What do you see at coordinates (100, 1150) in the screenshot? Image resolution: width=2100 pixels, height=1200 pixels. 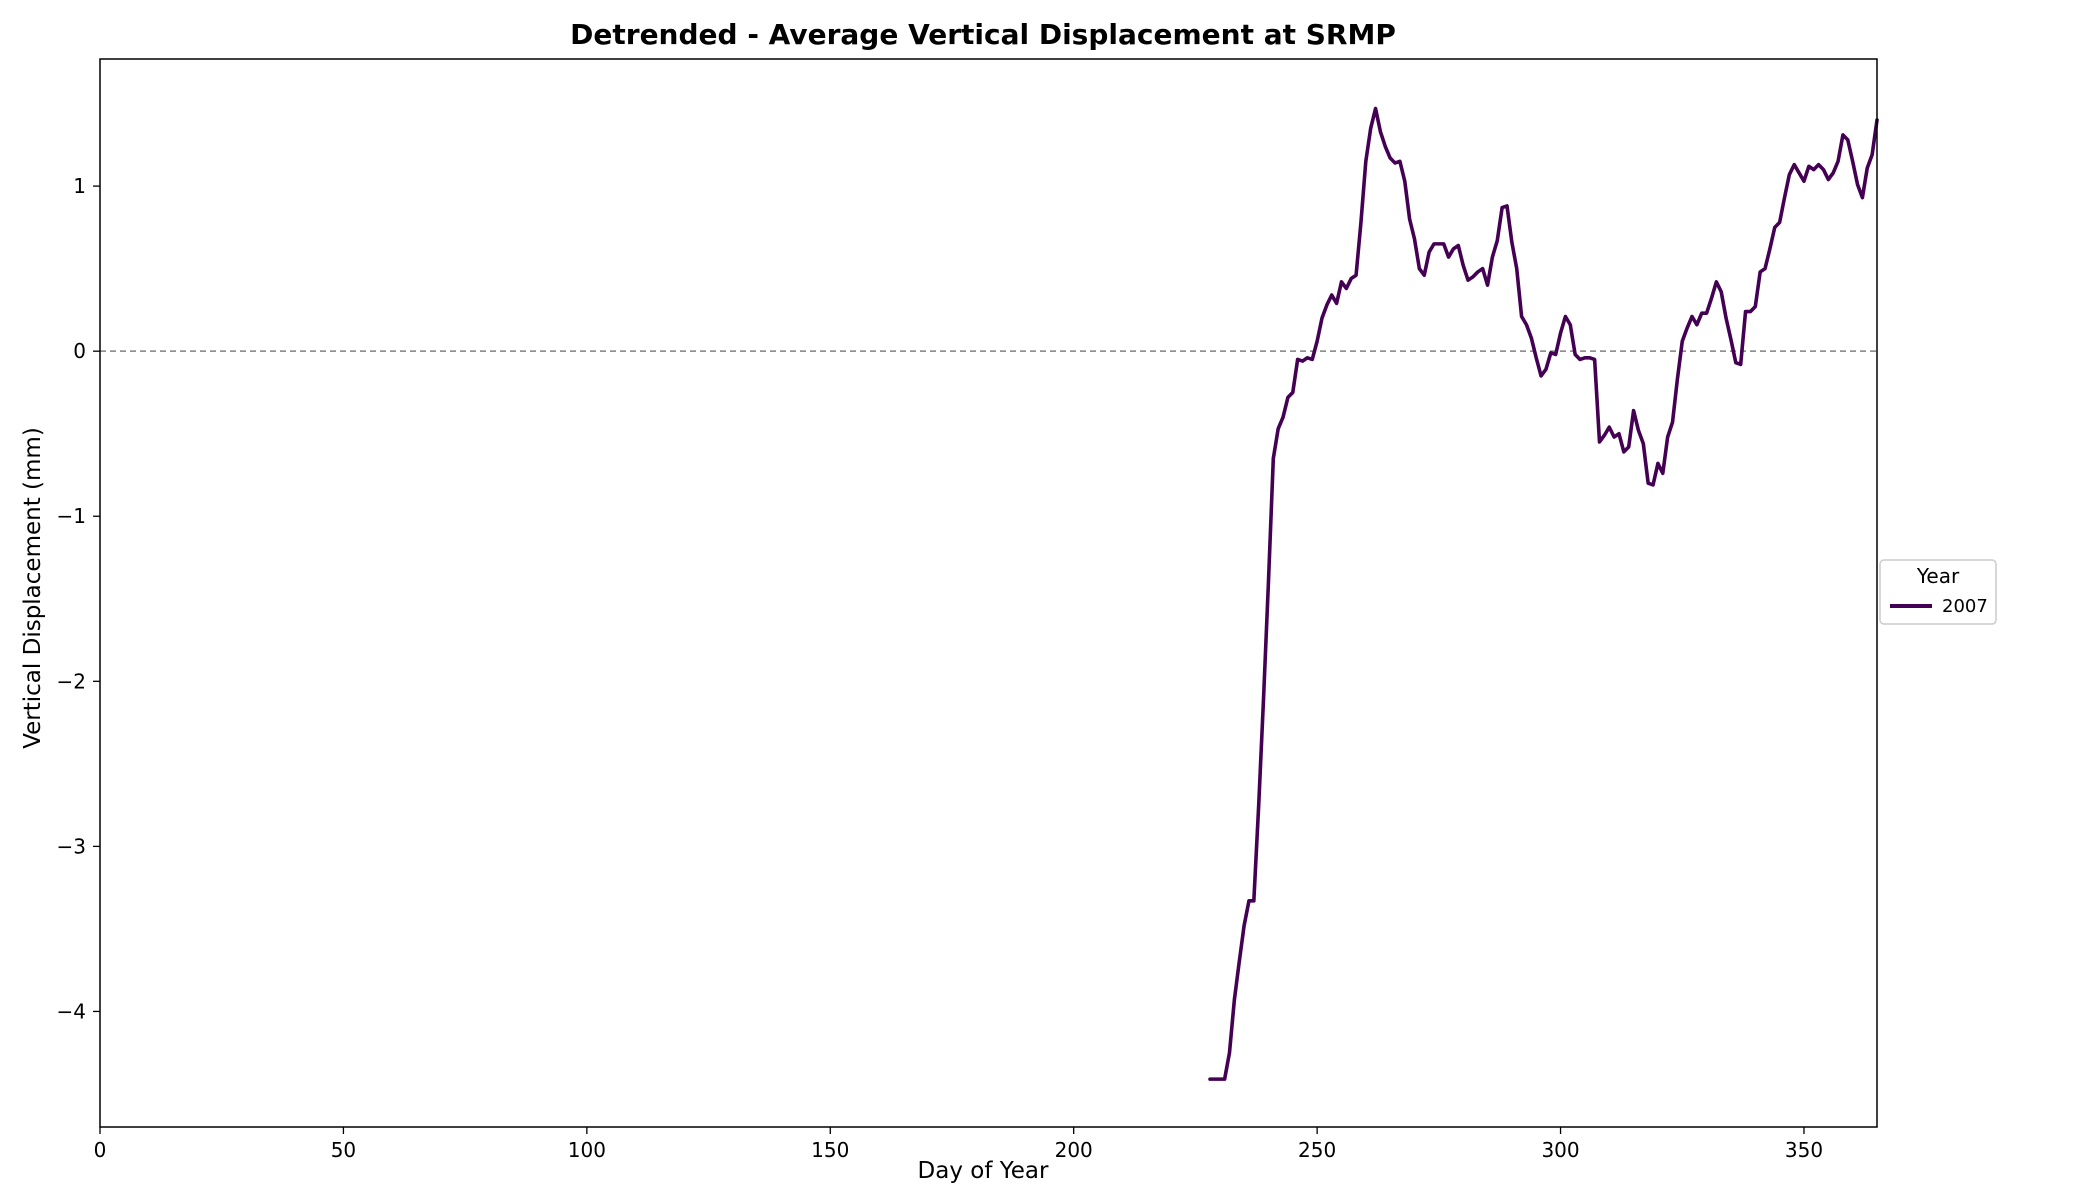 I see `x-tick-label: 0` at bounding box center [100, 1150].